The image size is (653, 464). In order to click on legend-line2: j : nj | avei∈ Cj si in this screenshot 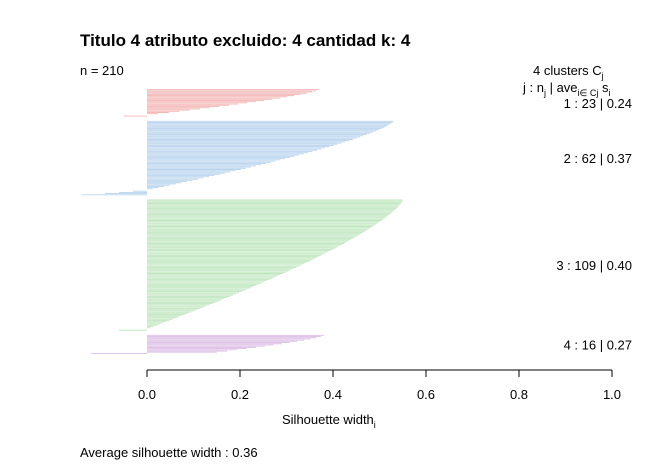, I will do `click(566, 89)`.